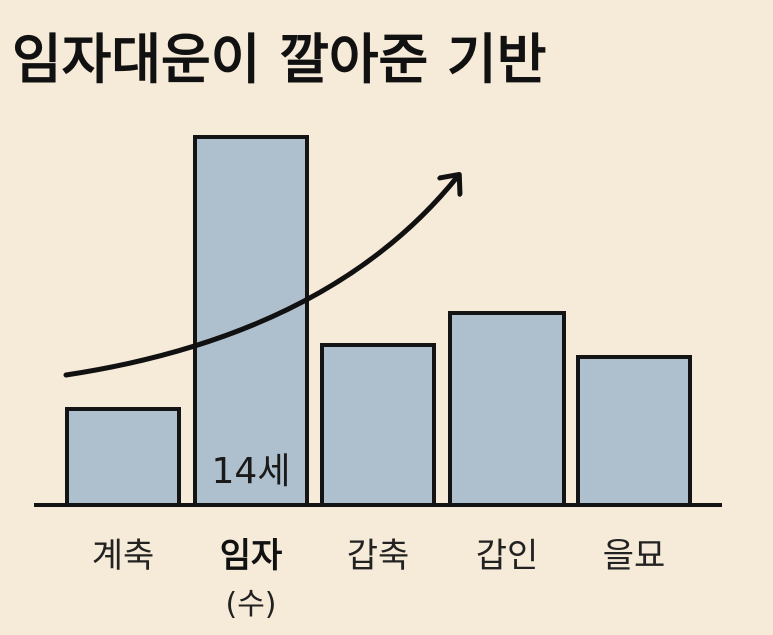 The height and width of the screenshot is (635, 773). Describe the element at coordinates (378, 556) in the screenshot. I see `x-tick-label: 갑축` at that location.